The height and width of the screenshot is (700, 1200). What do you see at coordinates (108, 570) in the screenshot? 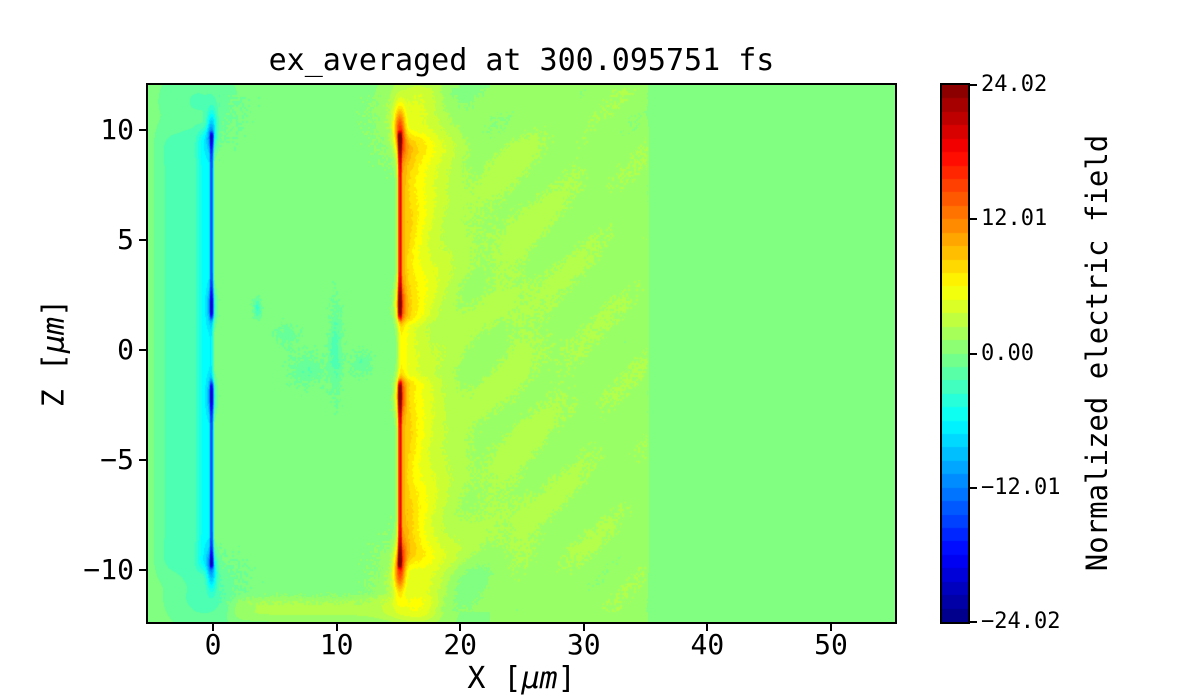
I see `z-tick-label: −10` at bounding box center [108, 570].